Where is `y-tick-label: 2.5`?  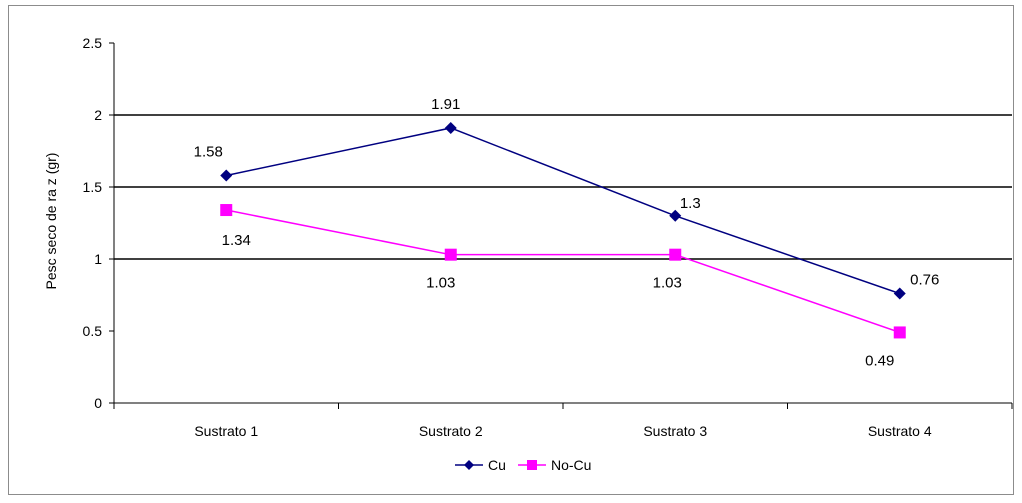
y-tick-label: 2.5 is located at coordinates (93, 43).